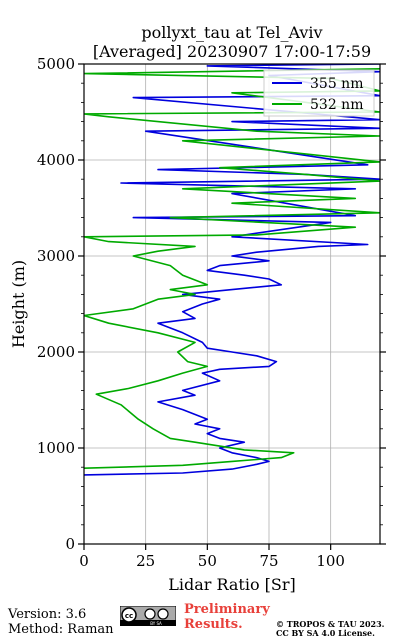  What do you see at coordinates (207, 561) in the screenshot?
I see `x-tick-label: 50` at bounding box center [207, 561].